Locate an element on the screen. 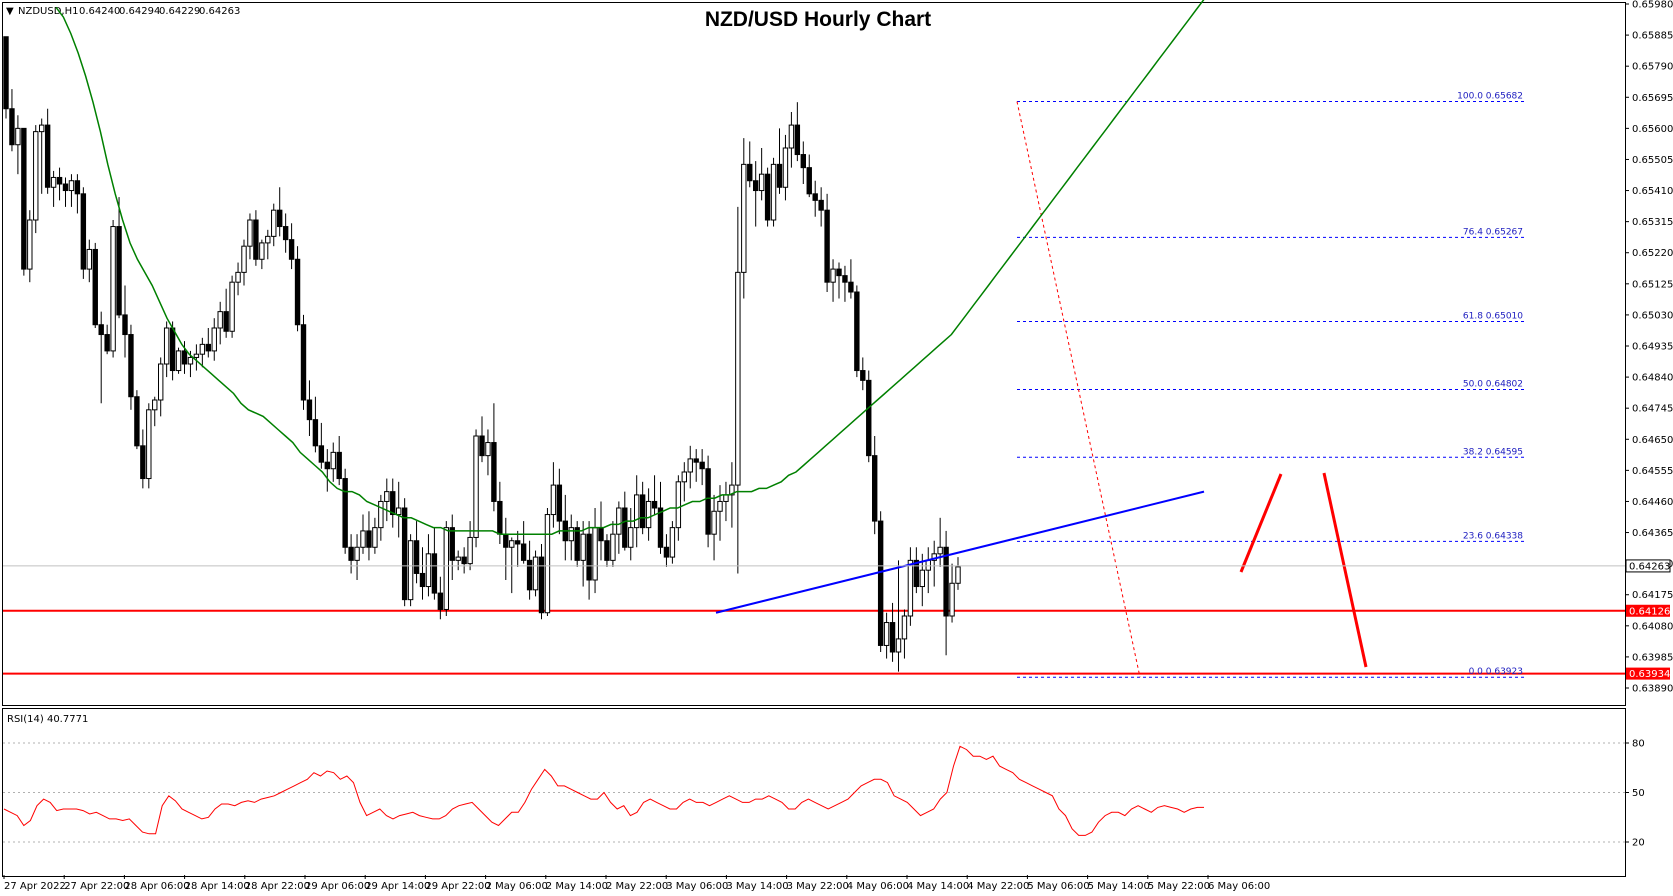 Image resolution: width=1673 pixels, height=896 pixels. x-tick-label: 4 May 14:00 is located at coordinates (938, 886).